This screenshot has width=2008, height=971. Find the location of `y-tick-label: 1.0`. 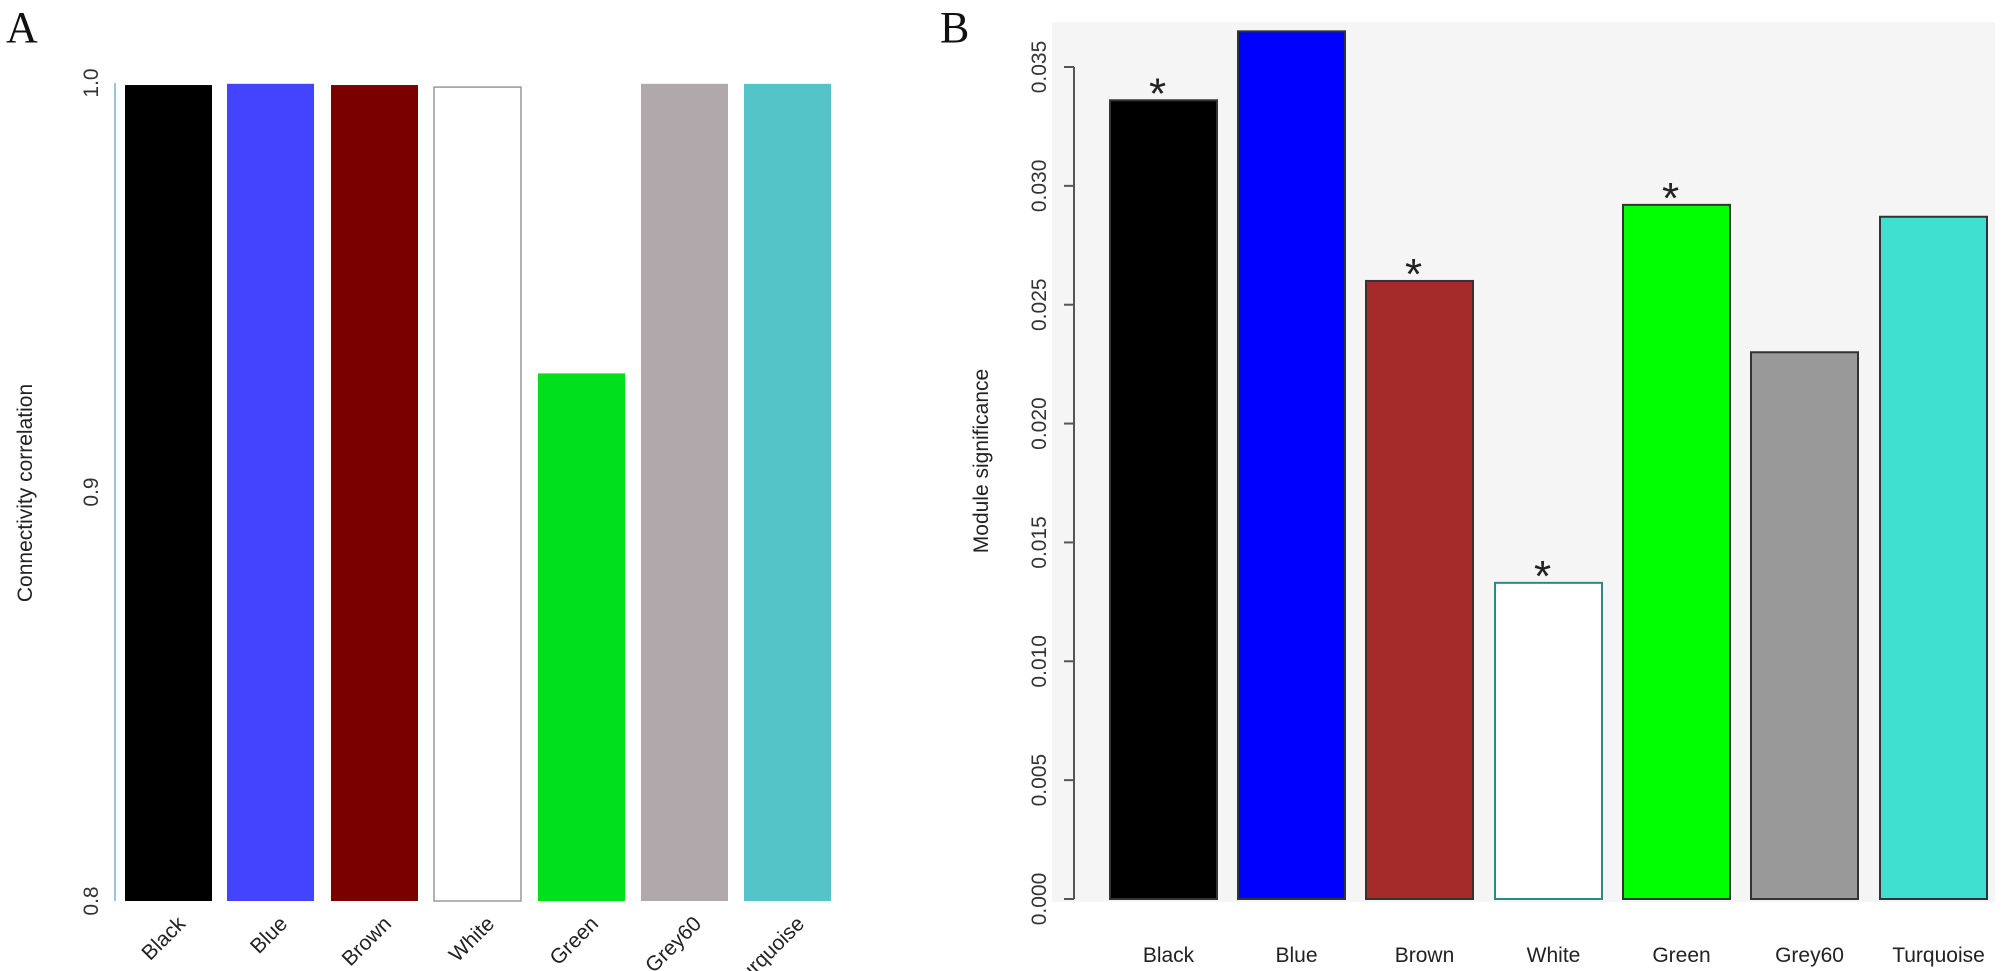

y-tick-label: 1.0 is located at coordinates (91, 82).